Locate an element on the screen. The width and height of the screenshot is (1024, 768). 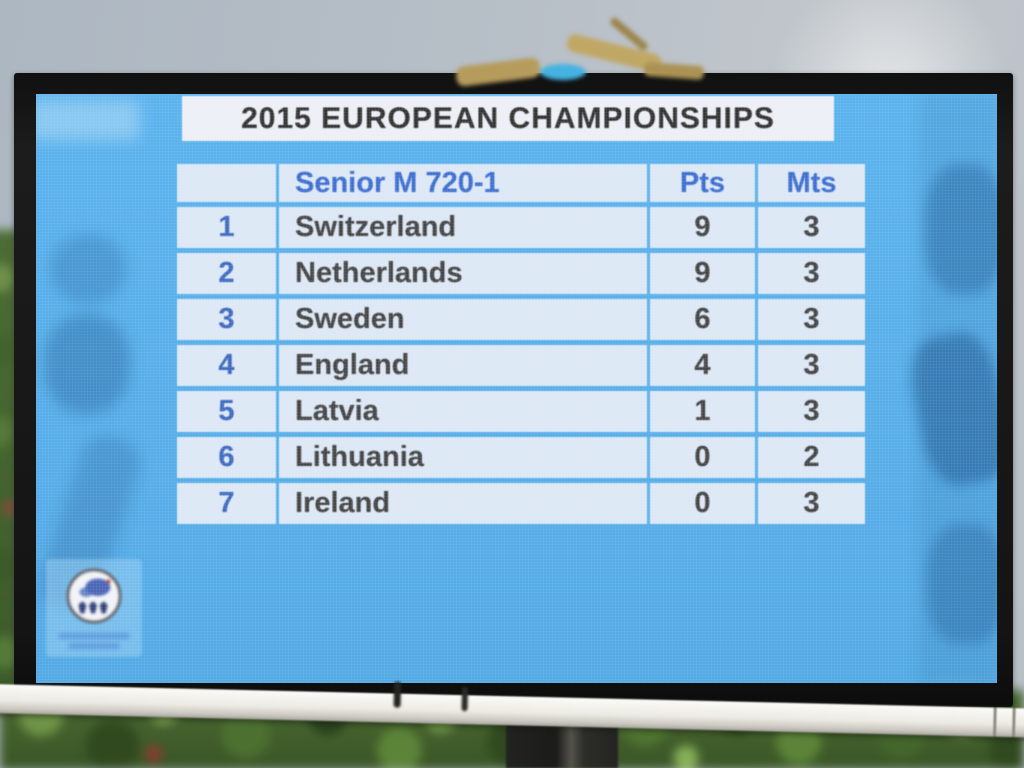
table-row: 5 Latvia 1 3 is located at coordinates (521, 411).